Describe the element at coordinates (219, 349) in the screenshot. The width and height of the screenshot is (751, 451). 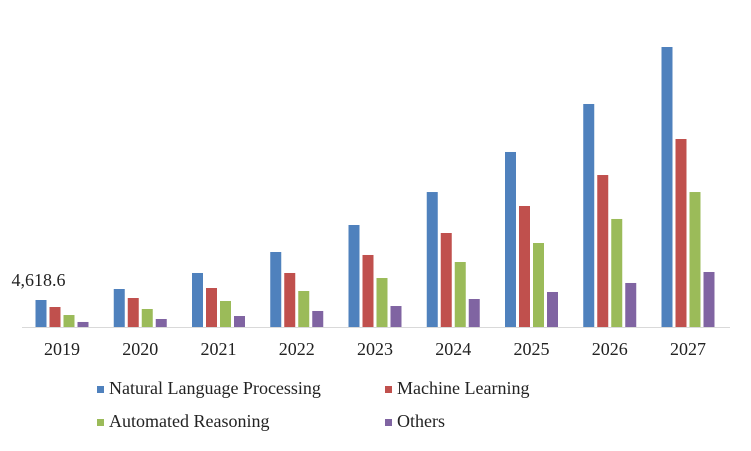
I see `x-tick-label: 2021` at that location.